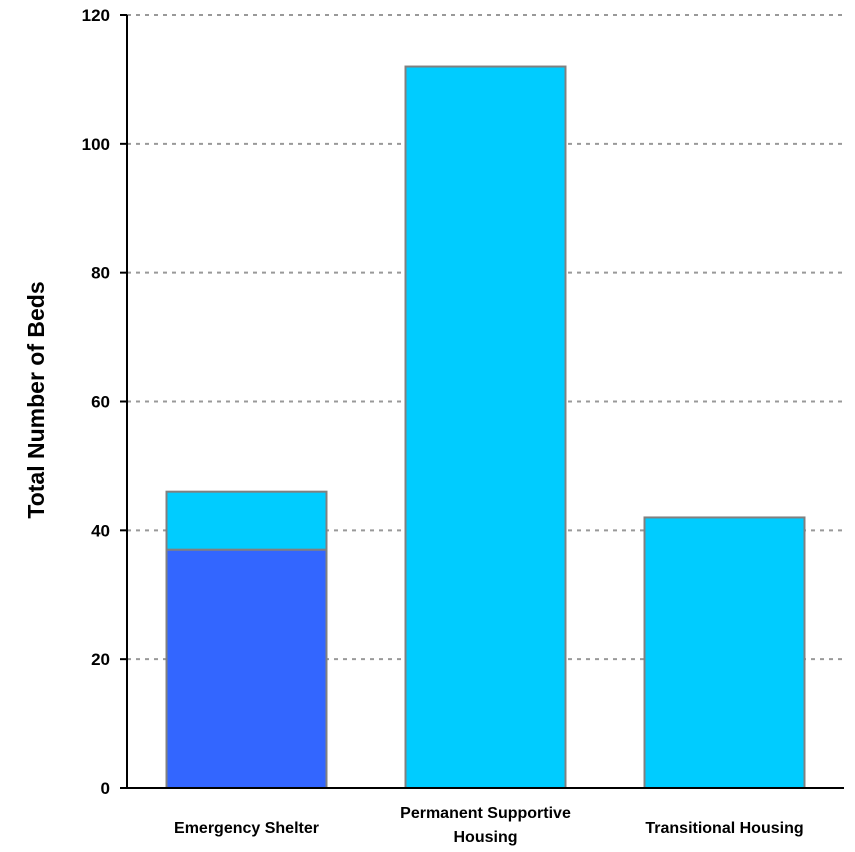 The image size is (855, 852). Describe the element at coordinates (105, 788) in the screenshot. I see `y-tick-label: 0` at that location.